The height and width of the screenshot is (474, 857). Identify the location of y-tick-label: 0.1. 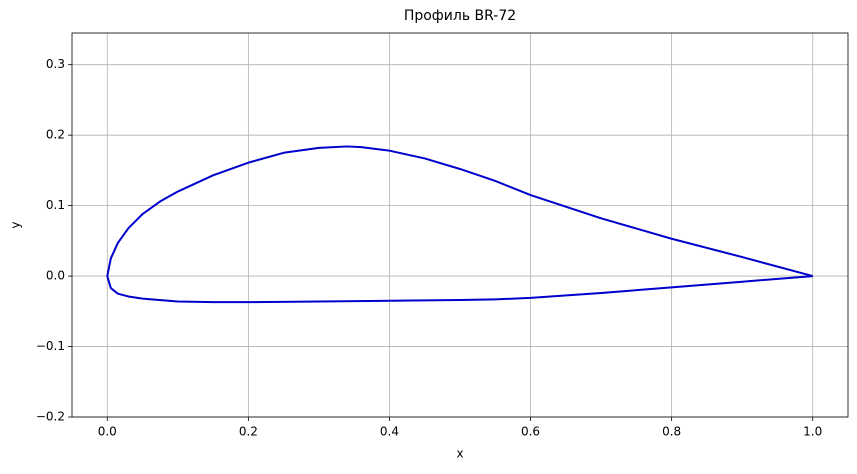
(55, 205).